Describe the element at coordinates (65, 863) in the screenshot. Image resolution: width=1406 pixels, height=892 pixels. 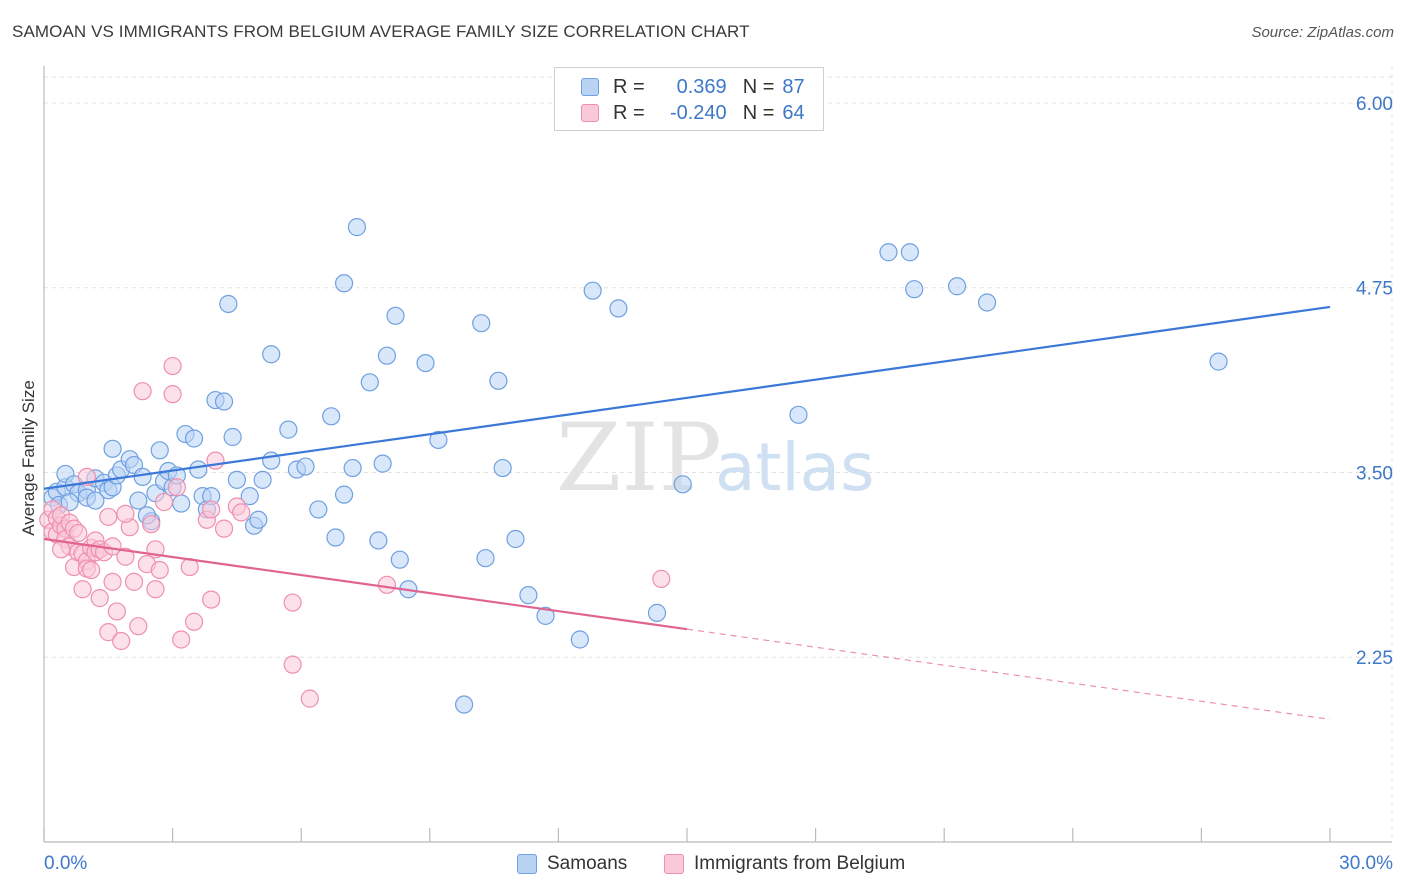
I see `x-tick-label: 0.0%` at that location.